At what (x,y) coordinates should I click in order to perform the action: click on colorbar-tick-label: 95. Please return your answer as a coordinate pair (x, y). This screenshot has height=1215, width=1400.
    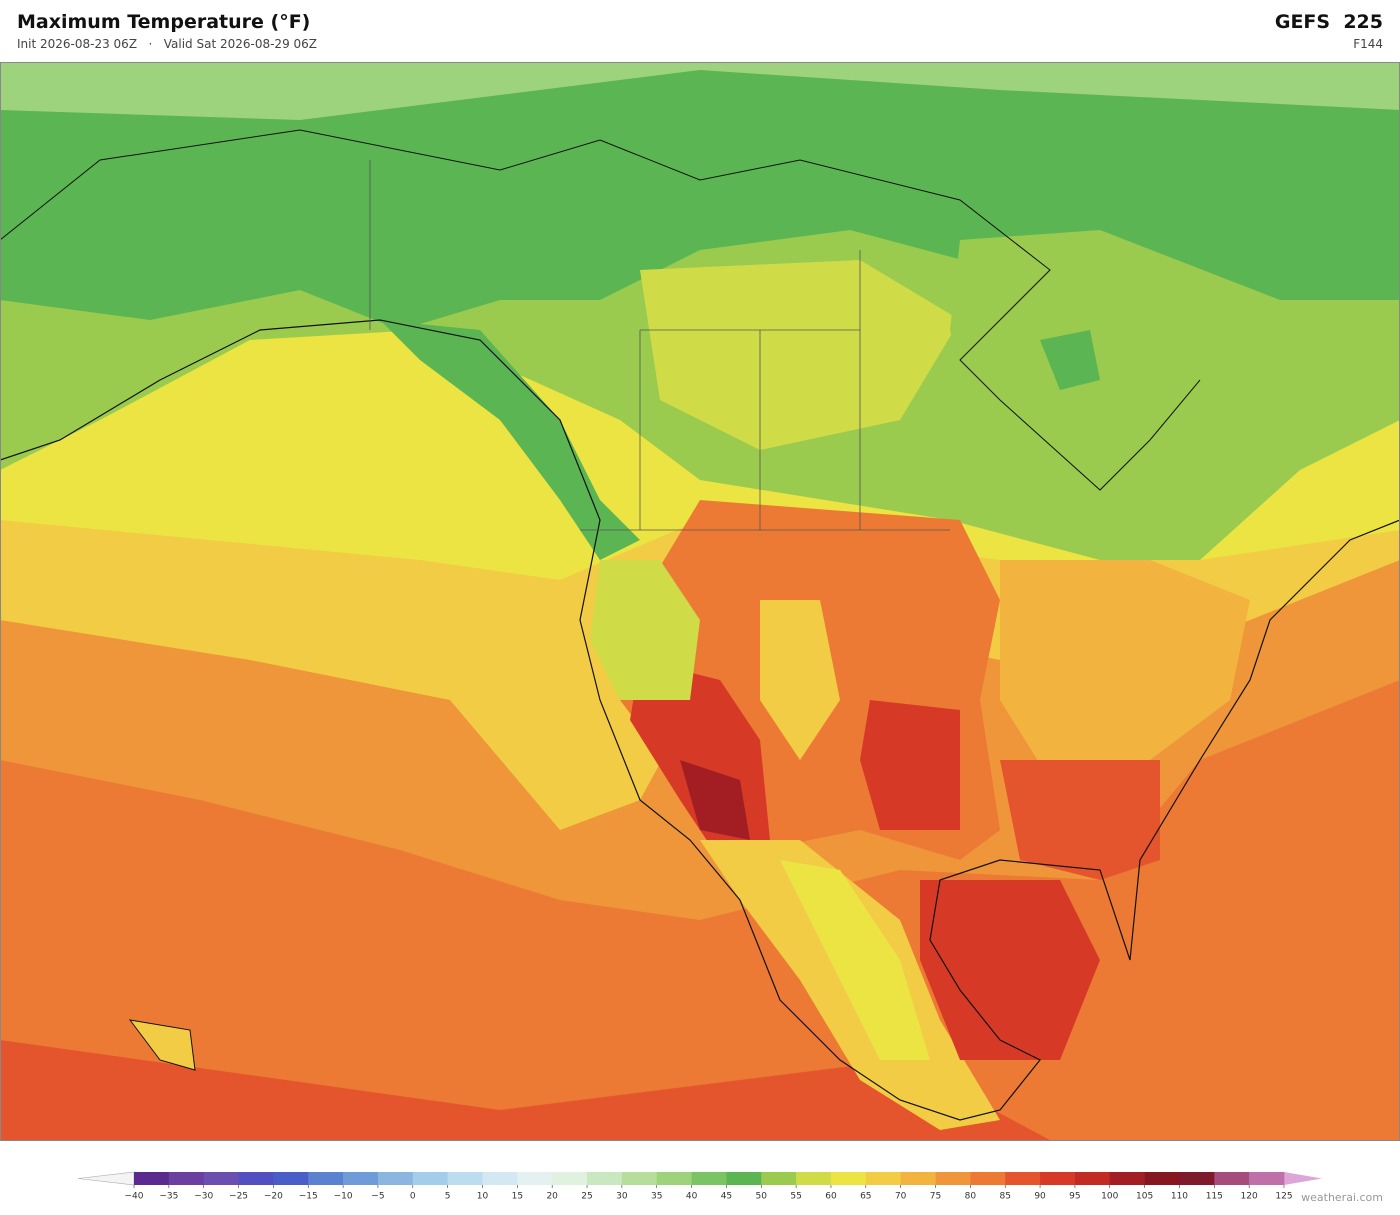
    Looking at the image, I should click on (1074, 1197).